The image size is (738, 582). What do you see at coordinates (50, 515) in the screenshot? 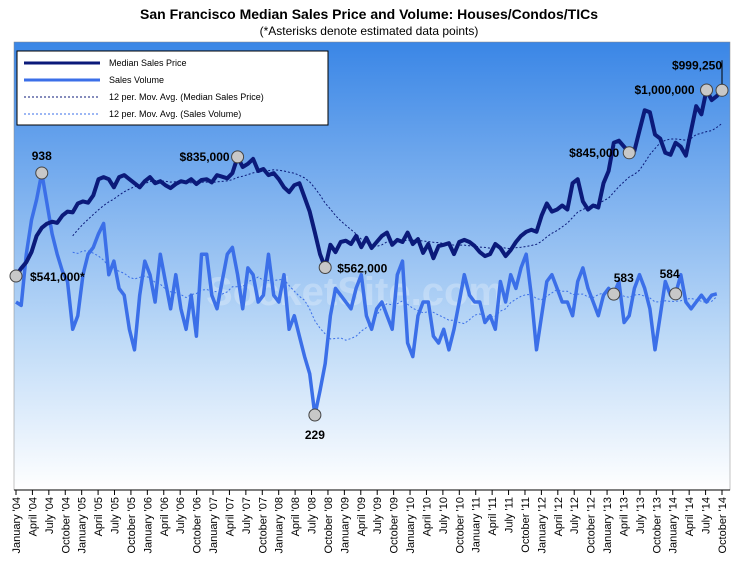
I see `x-tick-label: July '04` at bounding box center [50, 515].